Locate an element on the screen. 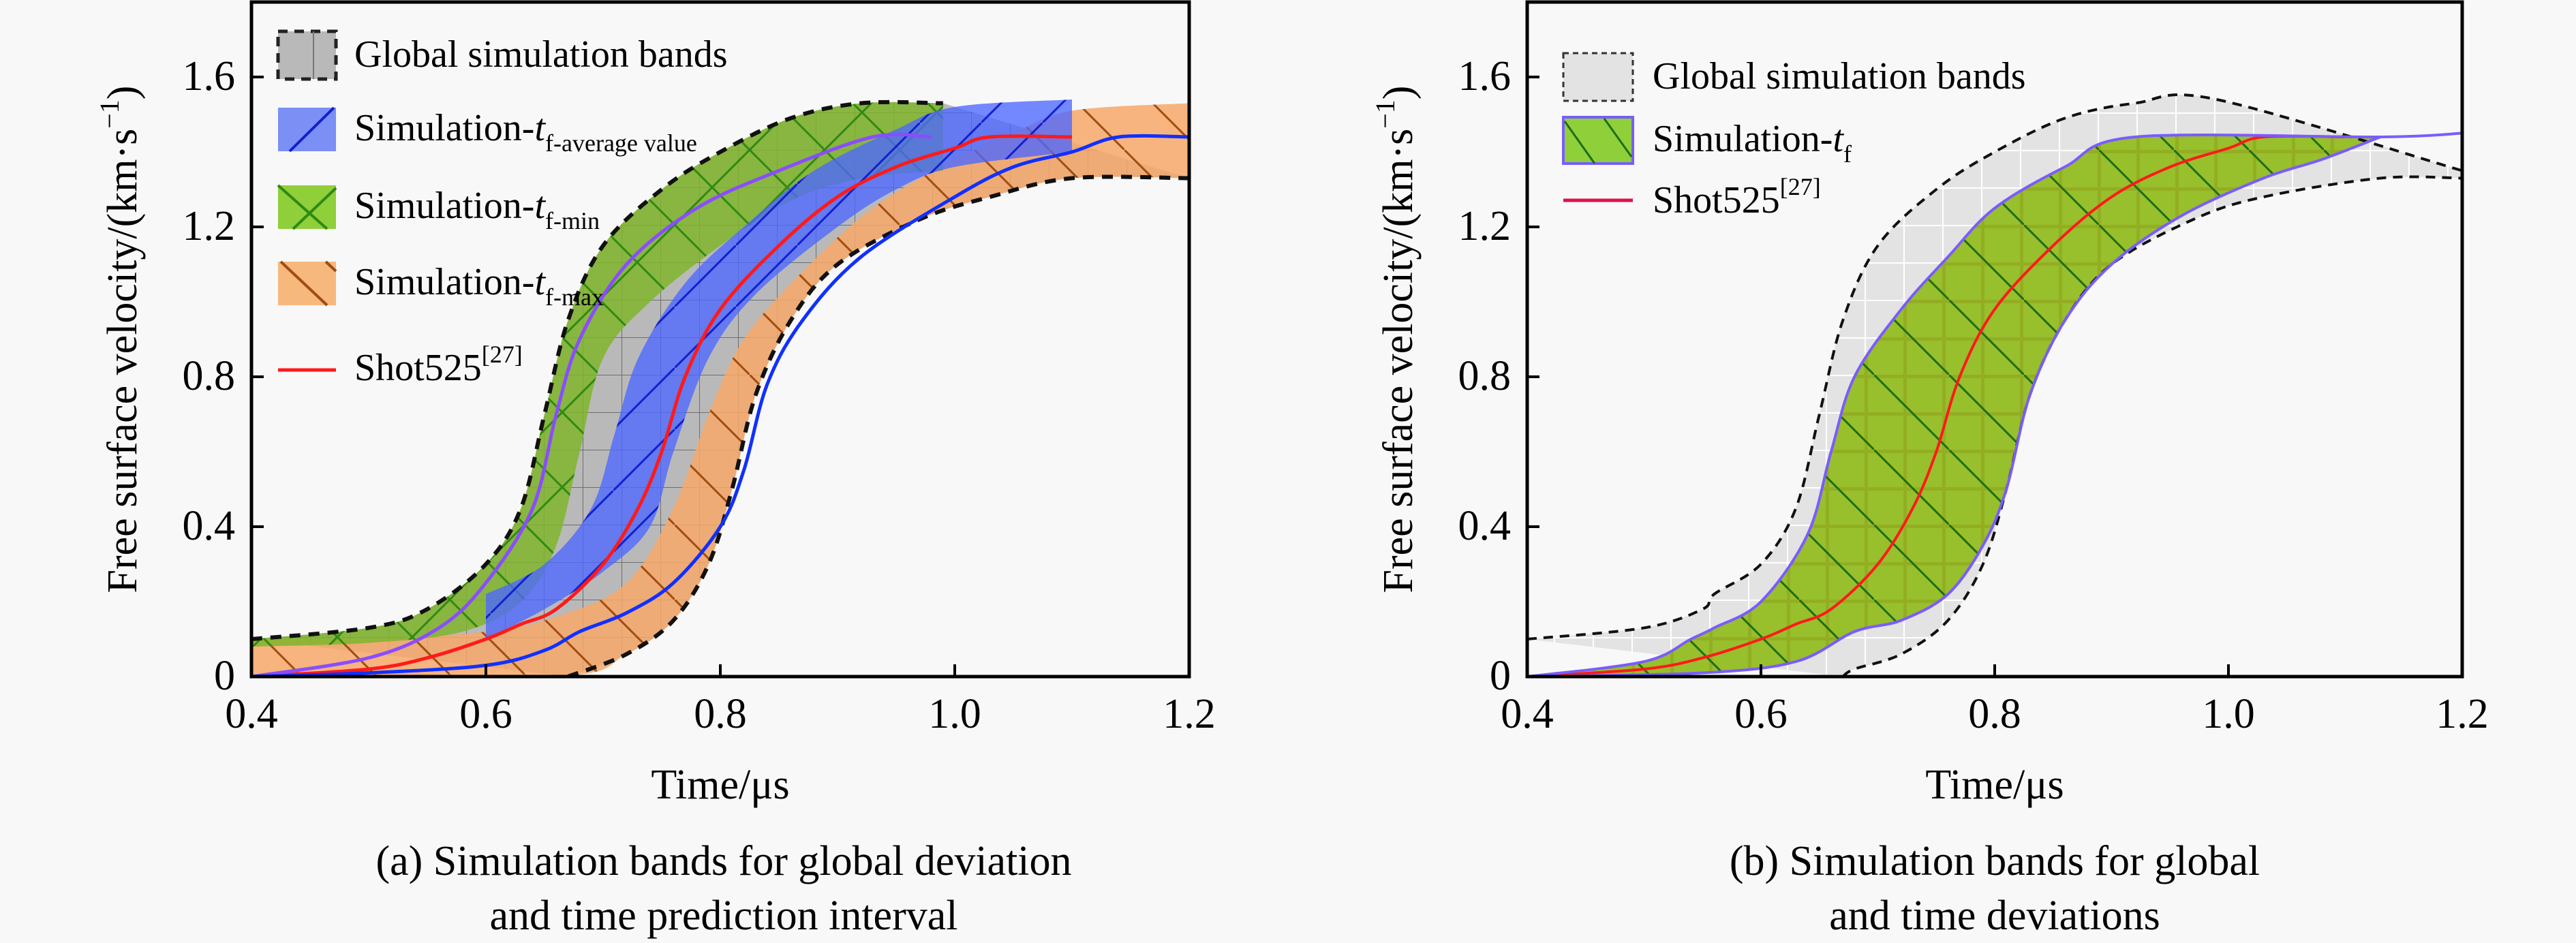 The width and height of the screenshot is (2576, 943). legend-label-sub: f-min is located at coordinates (572, 220).